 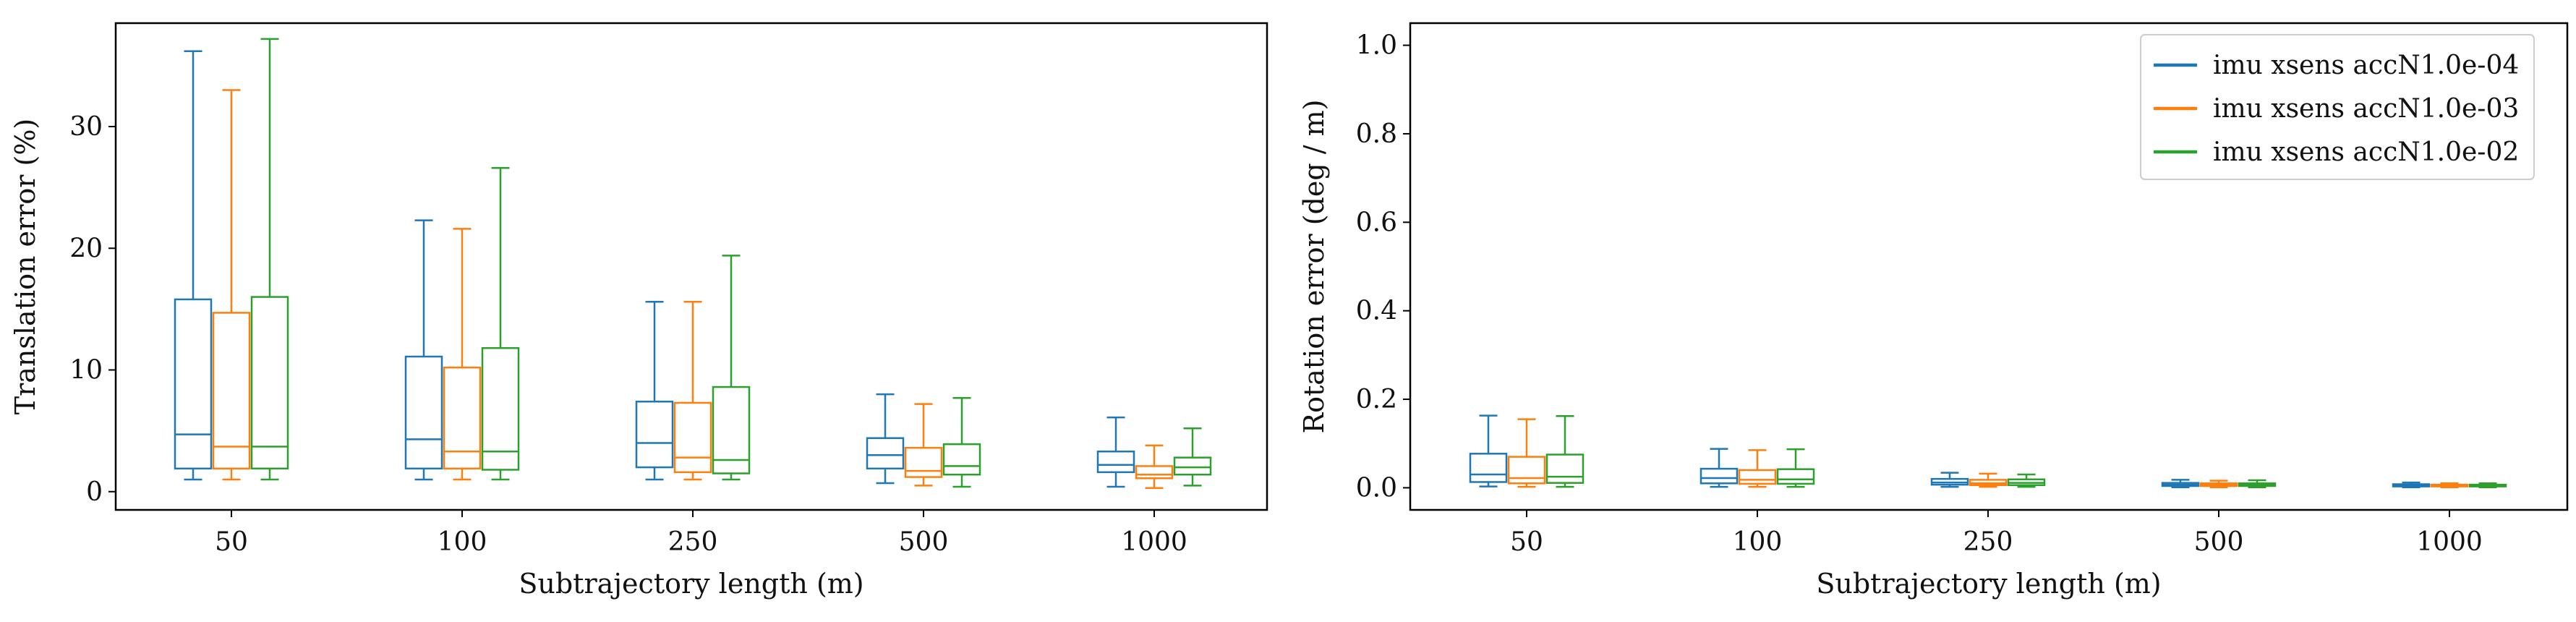 I want to click on y-tick-label: 0.6, so click(x=1376, y=222).